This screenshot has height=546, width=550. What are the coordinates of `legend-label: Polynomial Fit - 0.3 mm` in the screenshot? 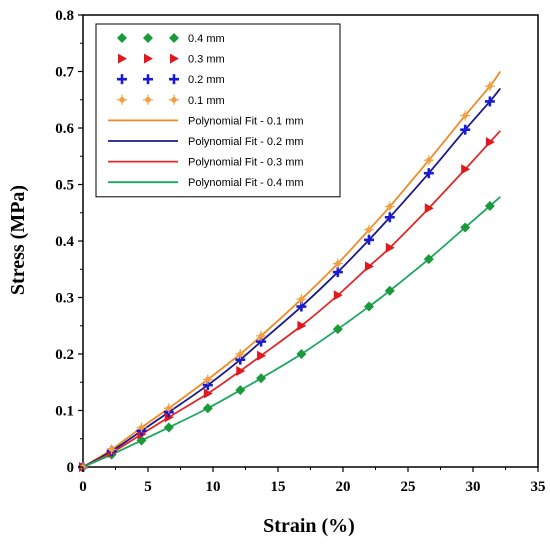 It's located at (246, 163).